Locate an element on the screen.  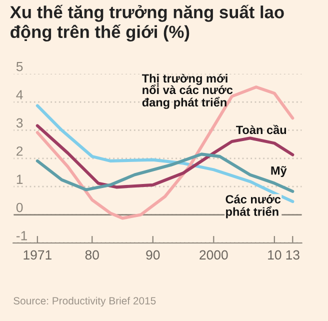
source-note: Source: Productivity Brief 2015 is located at coordinates (85, 301).